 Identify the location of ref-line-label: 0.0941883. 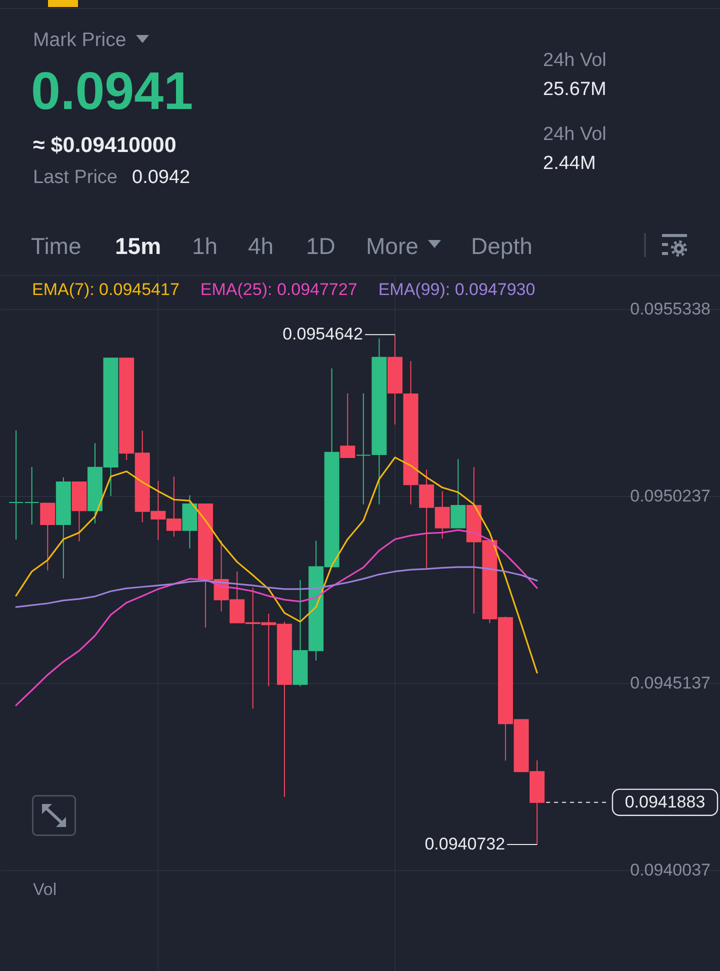
(665, 802).